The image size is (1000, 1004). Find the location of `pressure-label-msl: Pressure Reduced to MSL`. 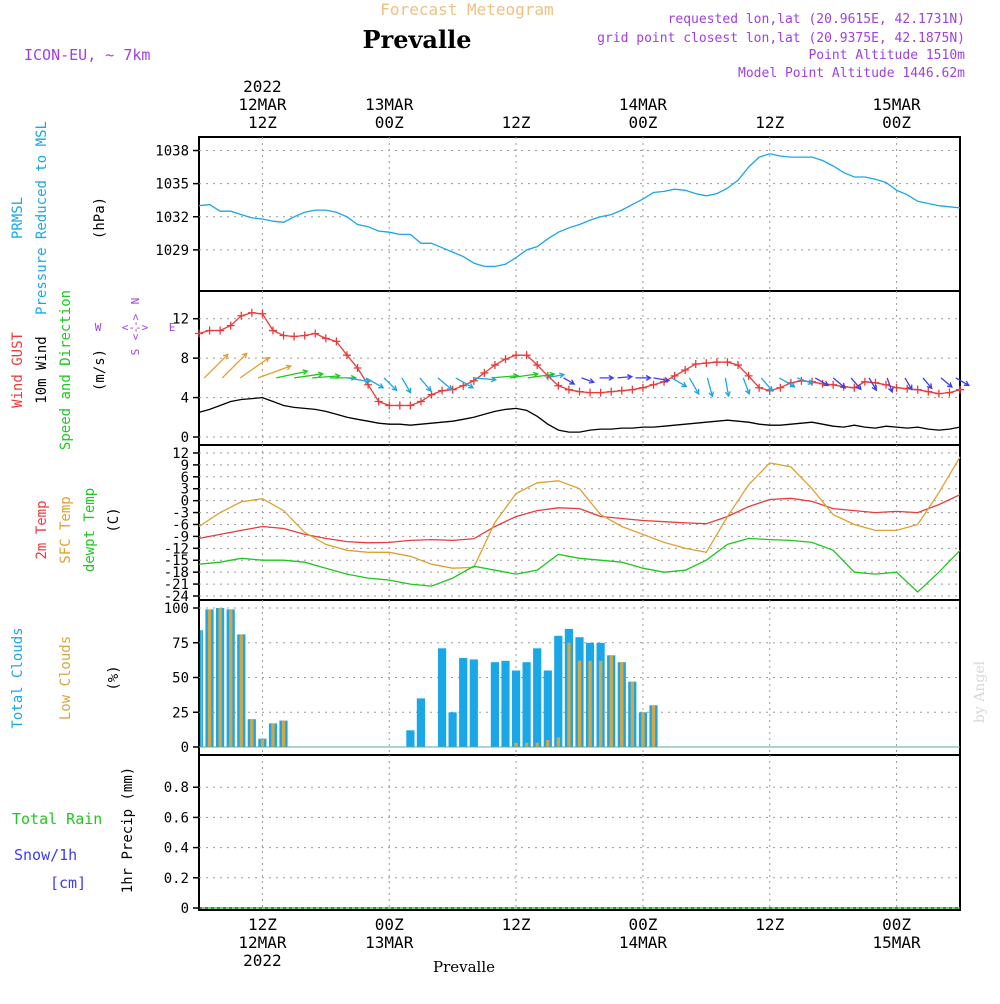

pressure-label-msl: Pressure Reduced to MSL is located at coordinates (42, 218).